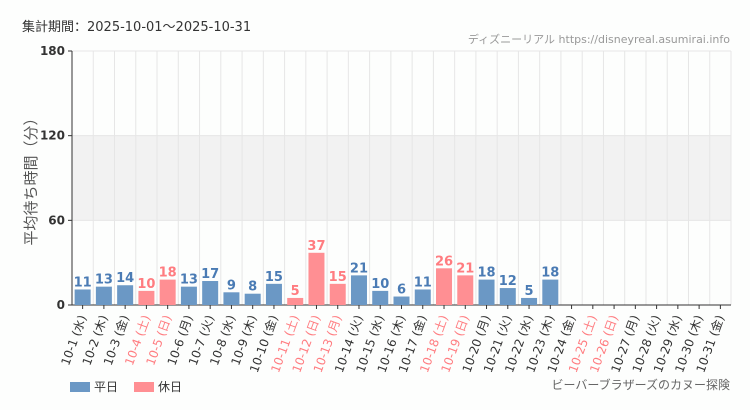 The width and height of the screenshot is (750, 410). Describe the element at coordinates (80, 386) in the screenshot. I see `legend-swatch-weekday` at that location.